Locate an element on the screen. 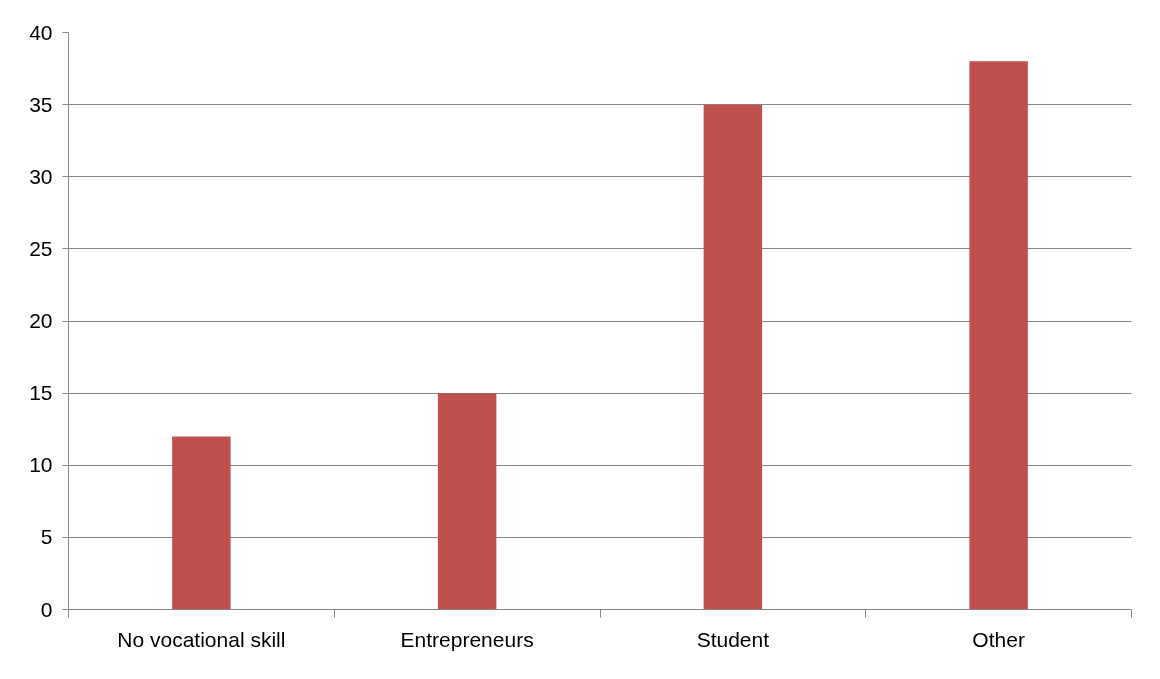 This screenshot has width=1160, height=679. y-tick-label: 0 is located at coordinates (46, 609).